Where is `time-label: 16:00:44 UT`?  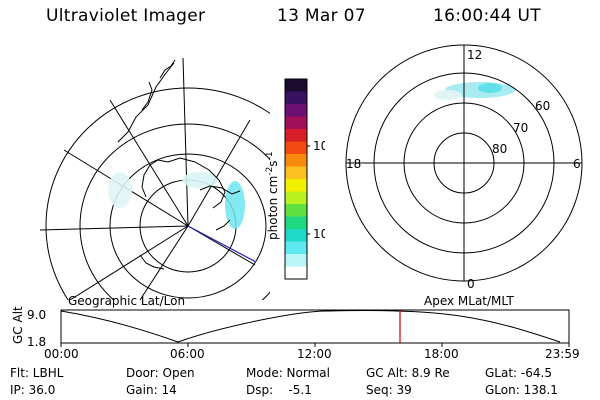 time-label: 16:00:44 UT is located at coordinates (487, 16).